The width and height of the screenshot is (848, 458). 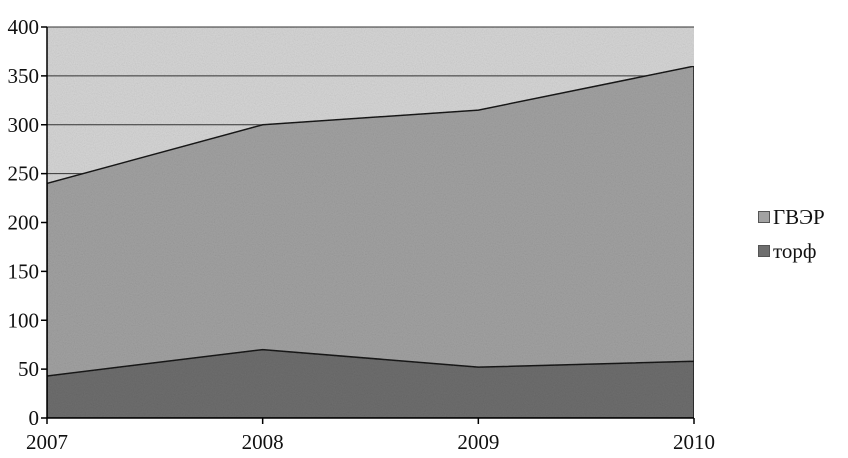 What do you see at coordinates (263, 442) in the screenshot?
I see `x-tick-label-2008: 2008` at bounding box center [263, 442].